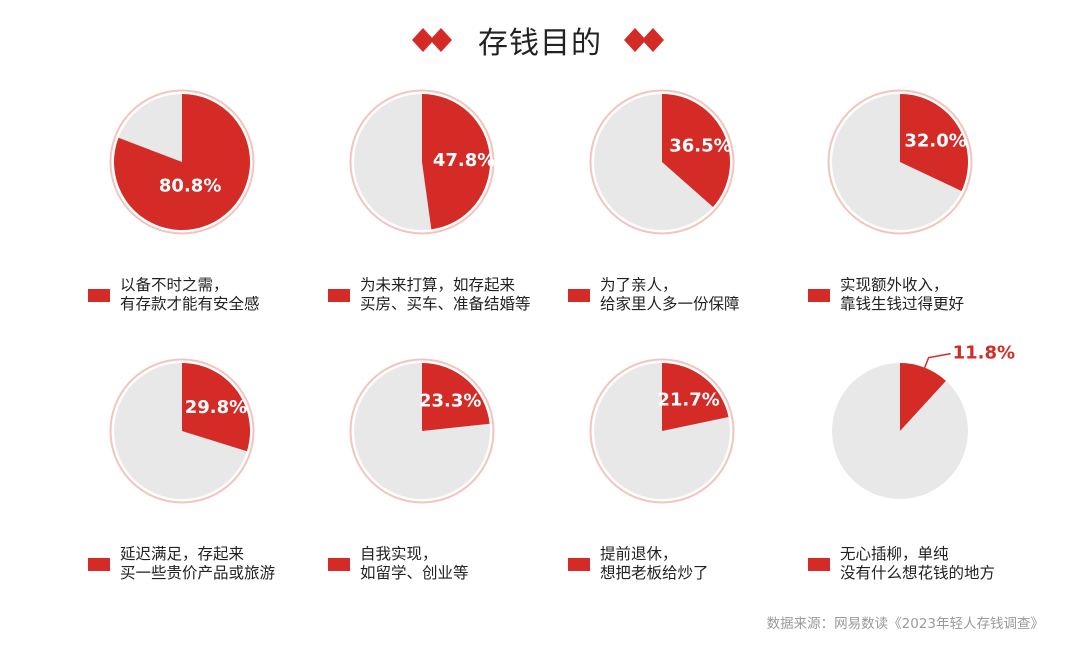 This screenshot has height=658, width=1080. I want to click on legend-label: 为了亲人， 给家里人多一份保障, so click(670, 295).